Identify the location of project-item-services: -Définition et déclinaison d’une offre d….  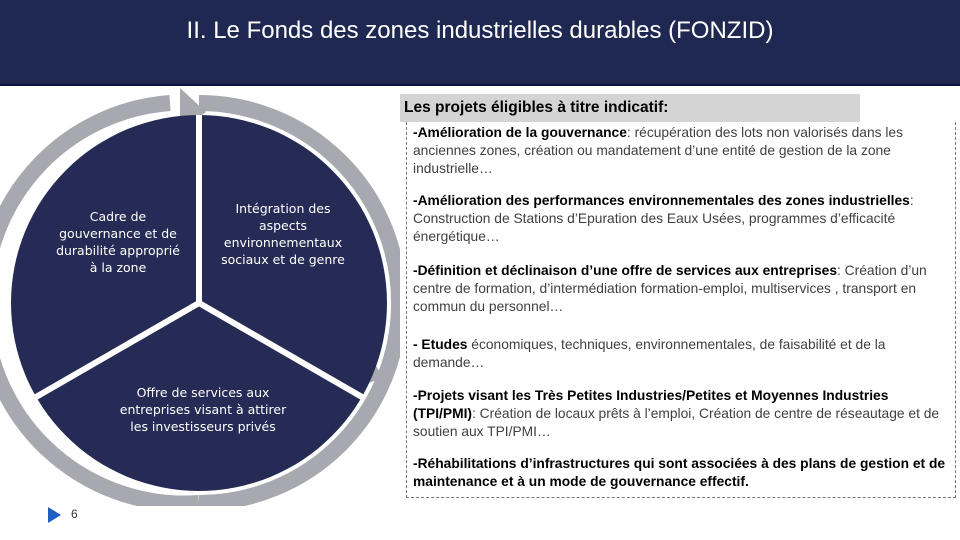
(670, 288).